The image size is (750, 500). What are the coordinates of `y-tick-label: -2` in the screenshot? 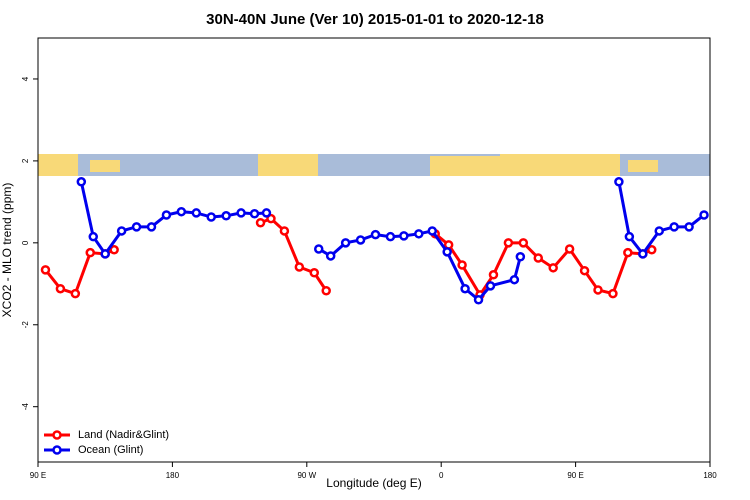 It's located at (25, 325).